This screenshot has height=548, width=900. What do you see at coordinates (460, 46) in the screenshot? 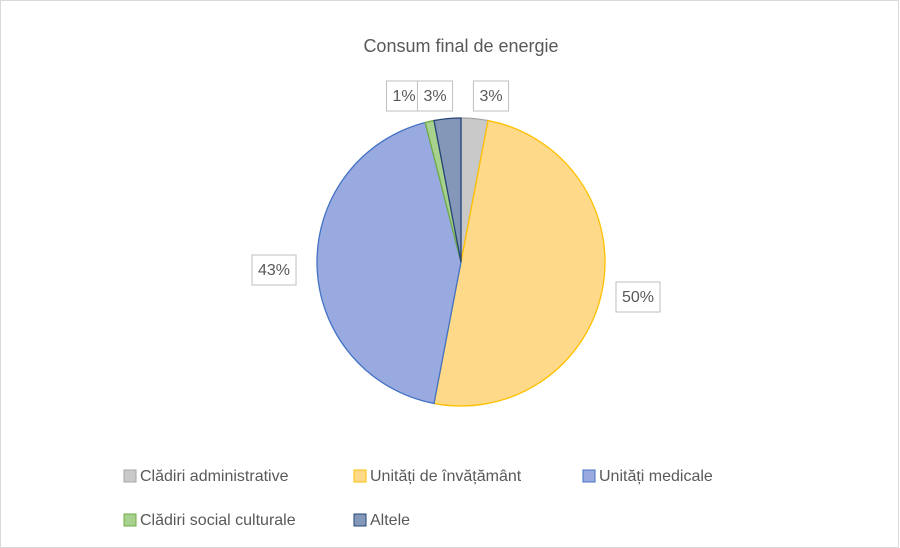
I see `chart-title: Consum final de energie` at bounding box center [460, 46].